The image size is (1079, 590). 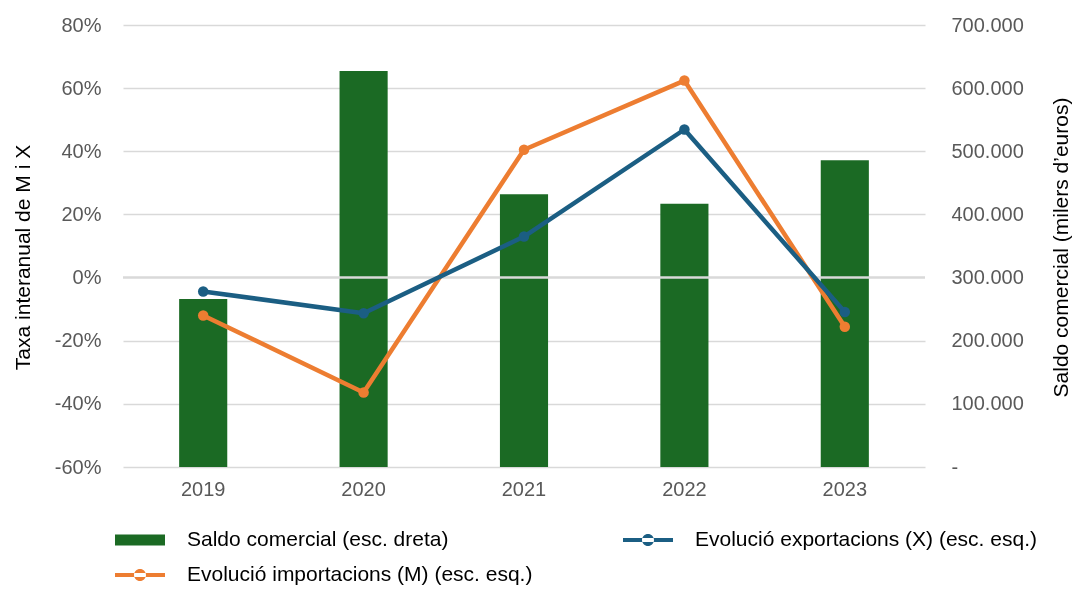 I want to click on y2-tick-label: 600.000, so click(x=987, y=87).